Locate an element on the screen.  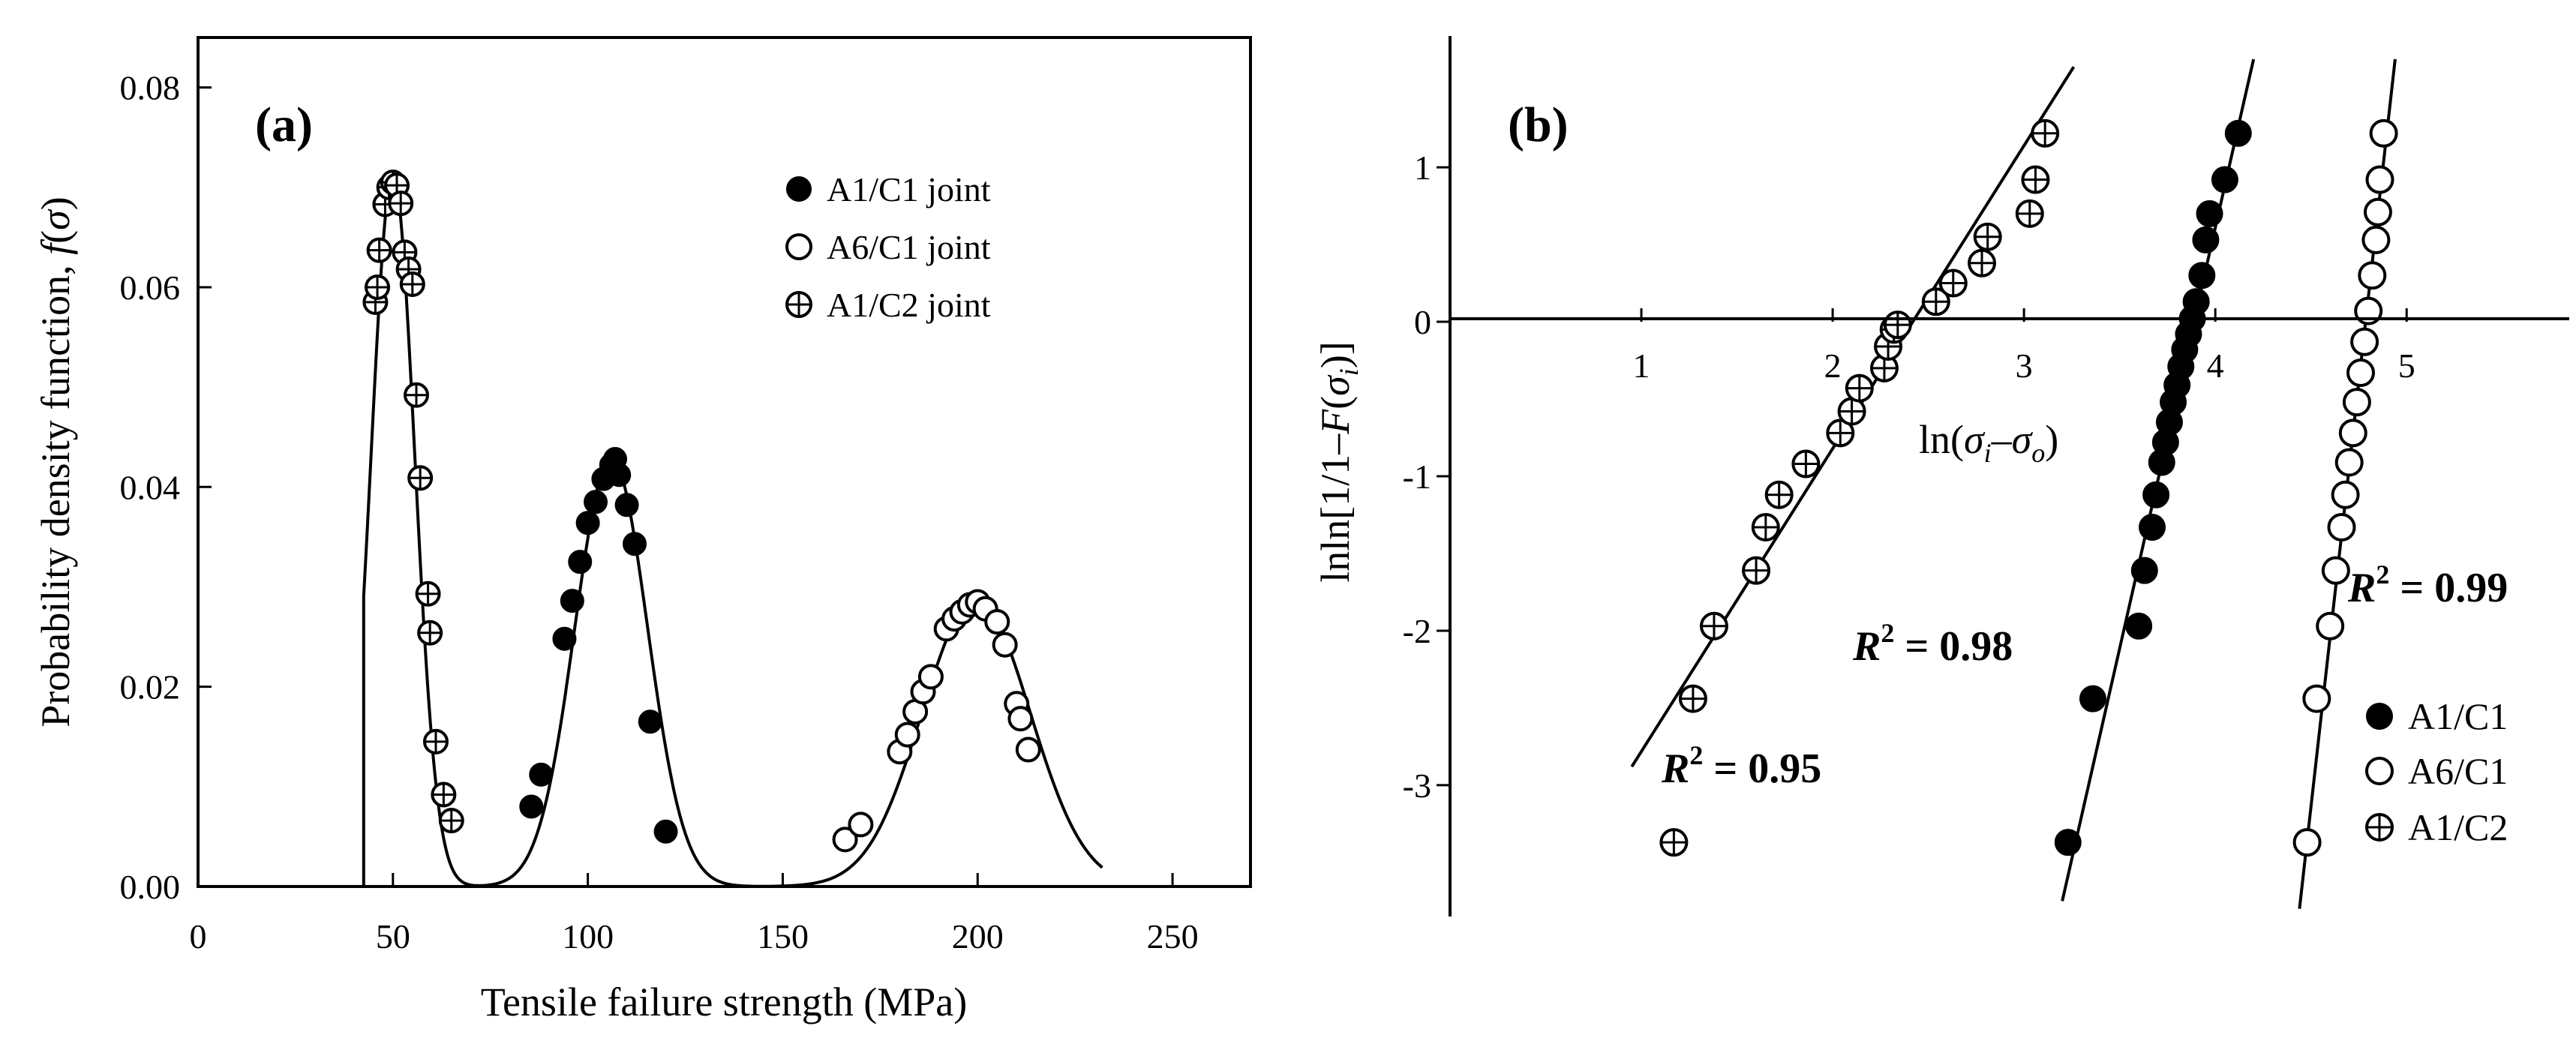
legend-a-item-2: A1/C2 joint is located at coordinates (909, 305).